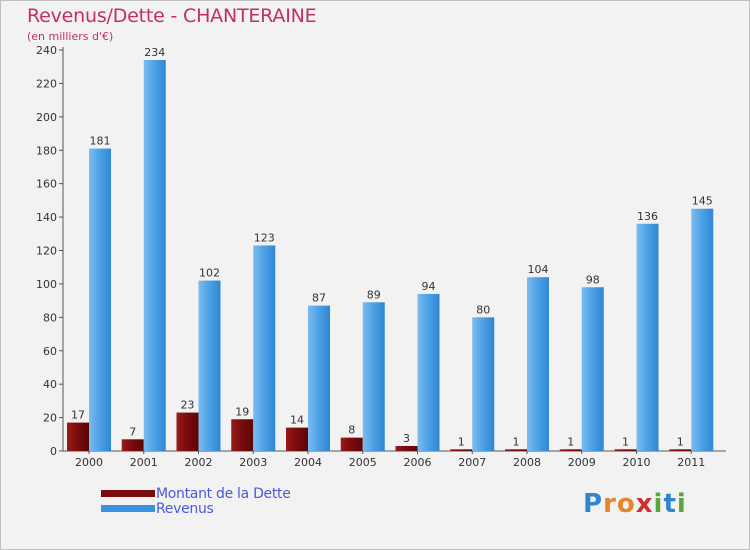 The width and height of the screenshot is (750, 550). I want to click on label-revenus-2010: 136, so click(647, 216).